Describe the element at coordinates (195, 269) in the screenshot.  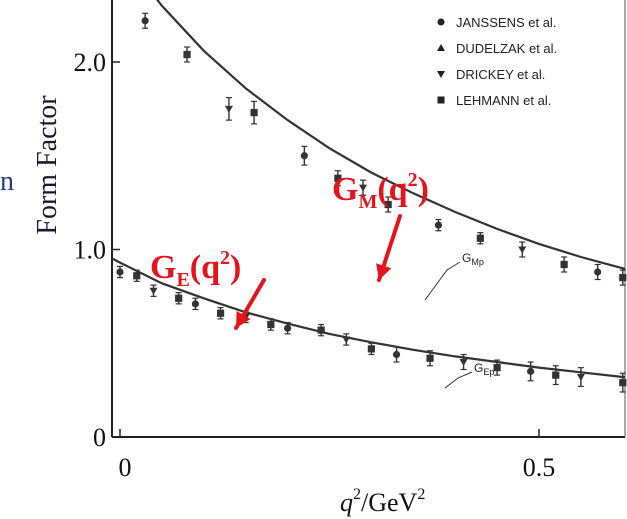
I see `ge-annotation: GE(q2)` at that location.